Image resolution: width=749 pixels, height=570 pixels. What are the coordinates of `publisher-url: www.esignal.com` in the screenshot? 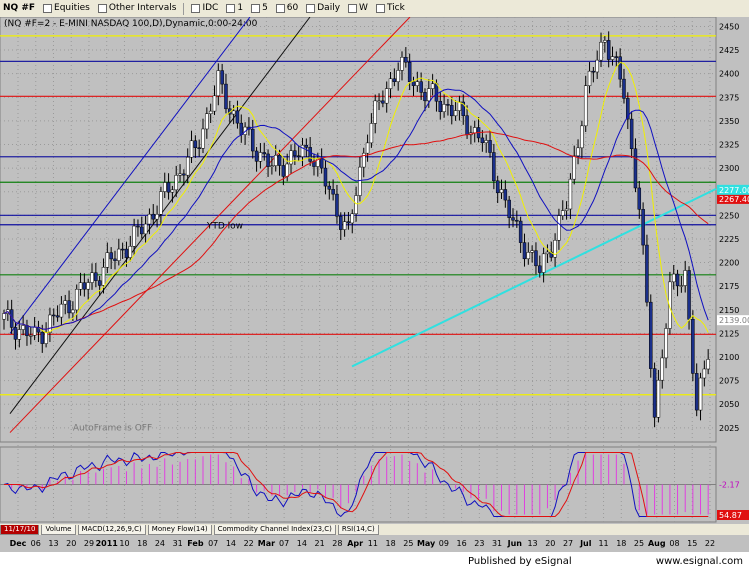 It's located at (699, 561).